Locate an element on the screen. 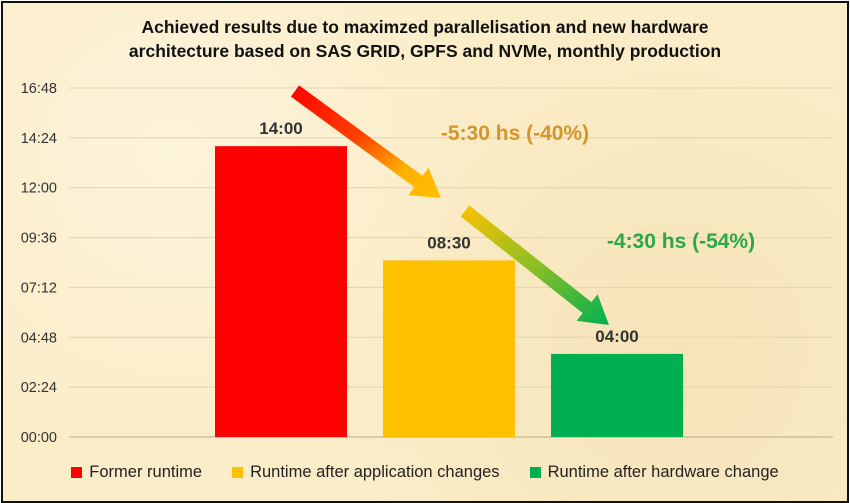 The width and height of the screenshot is (850, 503). legend-swatch-yellow is located at coordinates (238, 472).